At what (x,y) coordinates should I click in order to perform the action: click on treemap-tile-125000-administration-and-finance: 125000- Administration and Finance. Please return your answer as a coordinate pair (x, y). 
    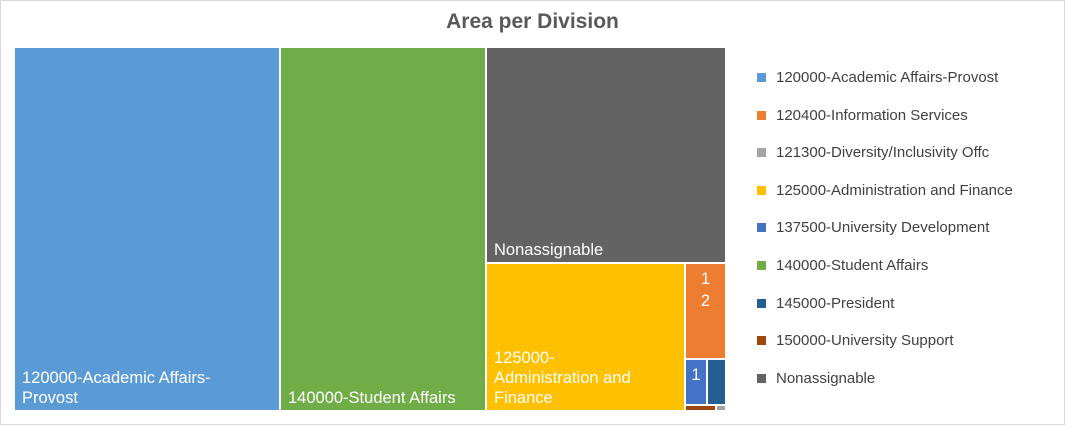
    Looking at the image, I should click on (585, 337).